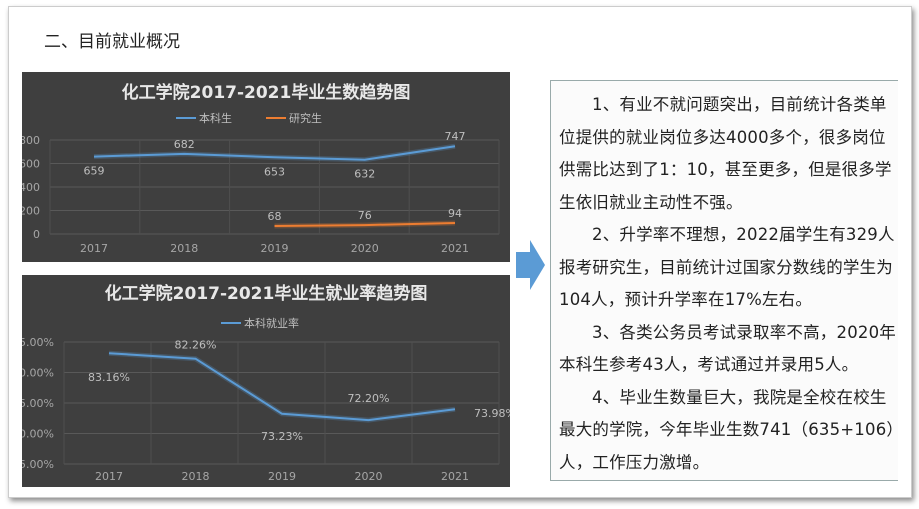 The height and width of the screenshot is (509, 919). I want to click on series-glow, so click(282, 386).